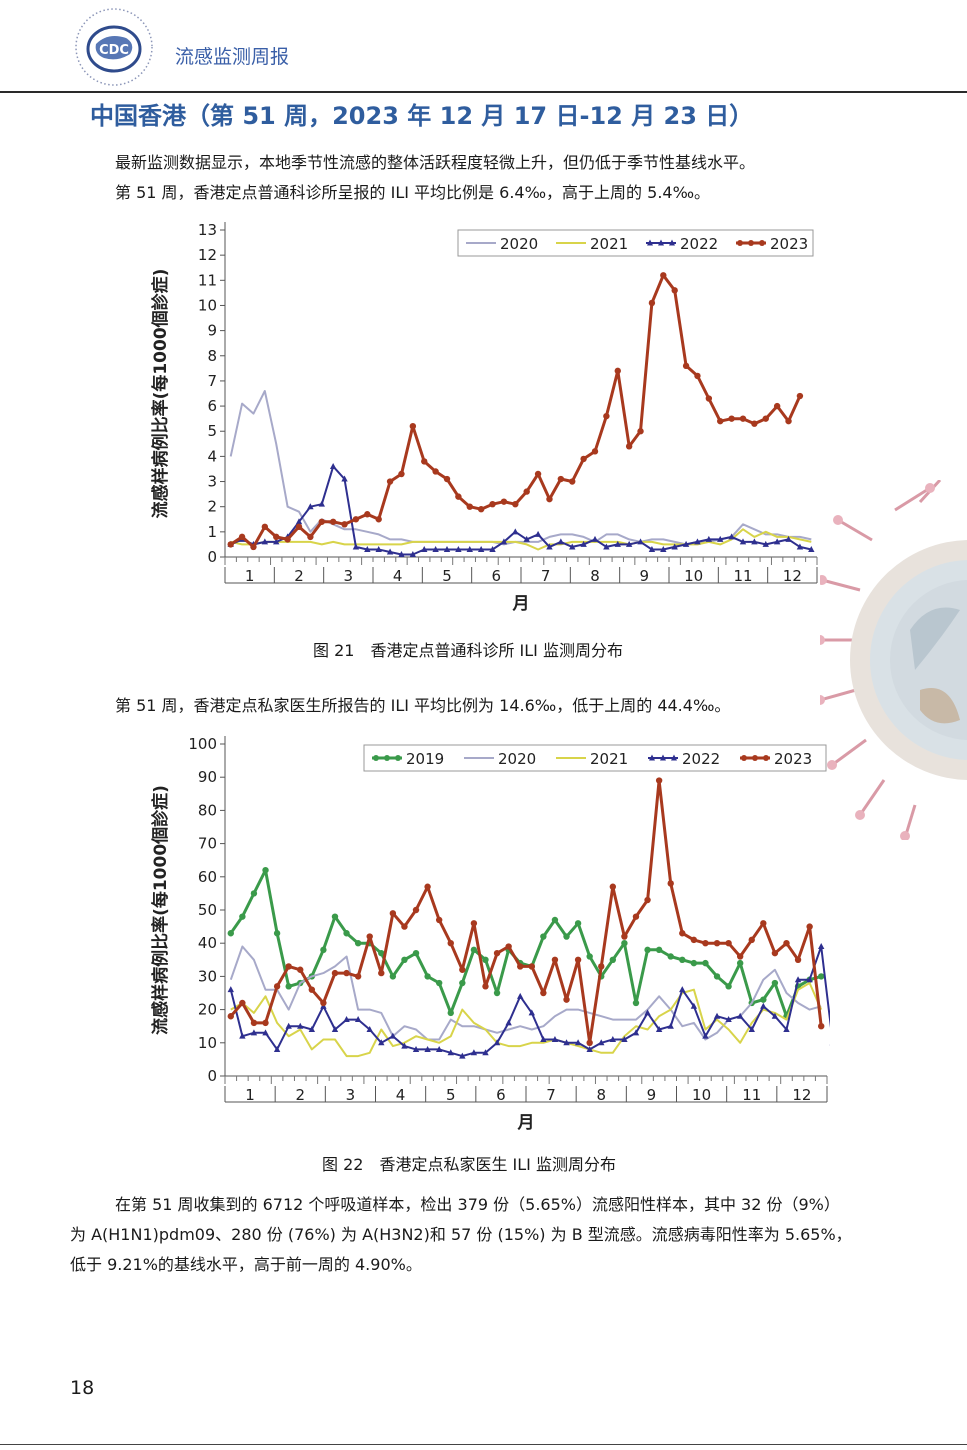 This screenshot has height=1450, width=967. What do you see at coordinates (212, 331) in the screenshot?
I see `y-tick-label: 9` at bounding box center [212, 331].